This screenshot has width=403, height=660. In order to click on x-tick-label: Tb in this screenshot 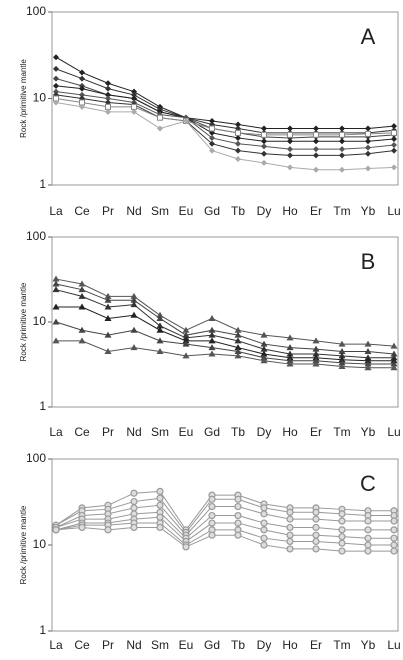, I will do `click(238, 211)`.